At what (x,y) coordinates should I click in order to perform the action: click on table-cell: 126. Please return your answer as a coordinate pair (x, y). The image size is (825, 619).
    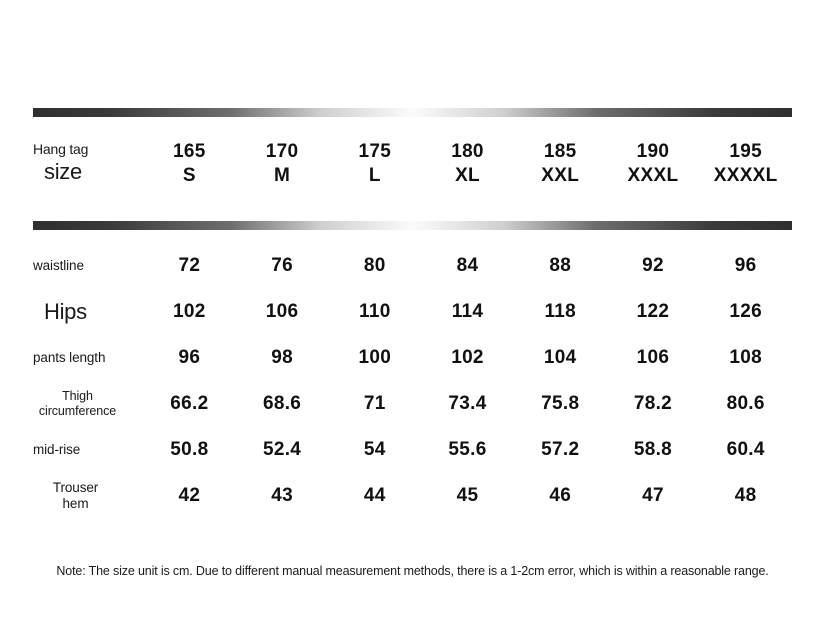
    Looking at the image, I should click on (745, 311).